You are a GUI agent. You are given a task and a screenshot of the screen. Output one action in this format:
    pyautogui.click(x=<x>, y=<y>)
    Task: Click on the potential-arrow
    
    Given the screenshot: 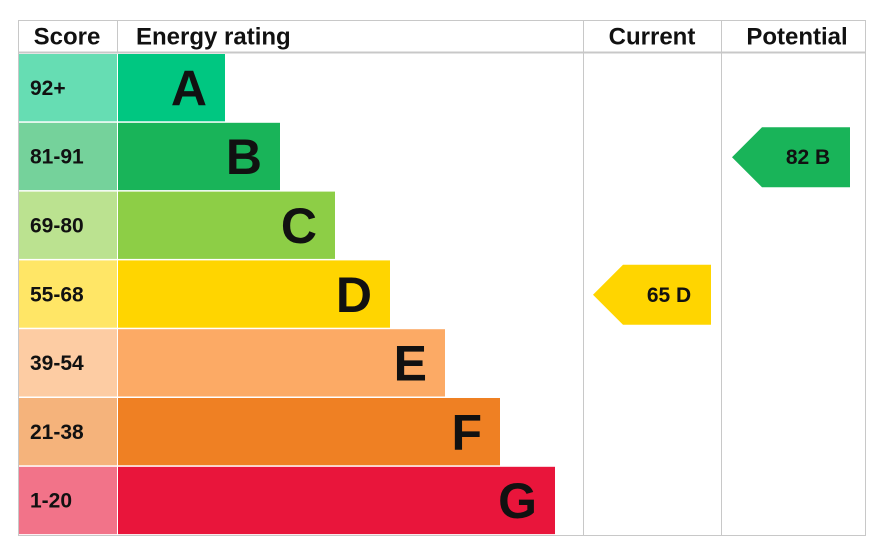 What is the action you would take?
    pyautogui.click(x=791, y=157)
    